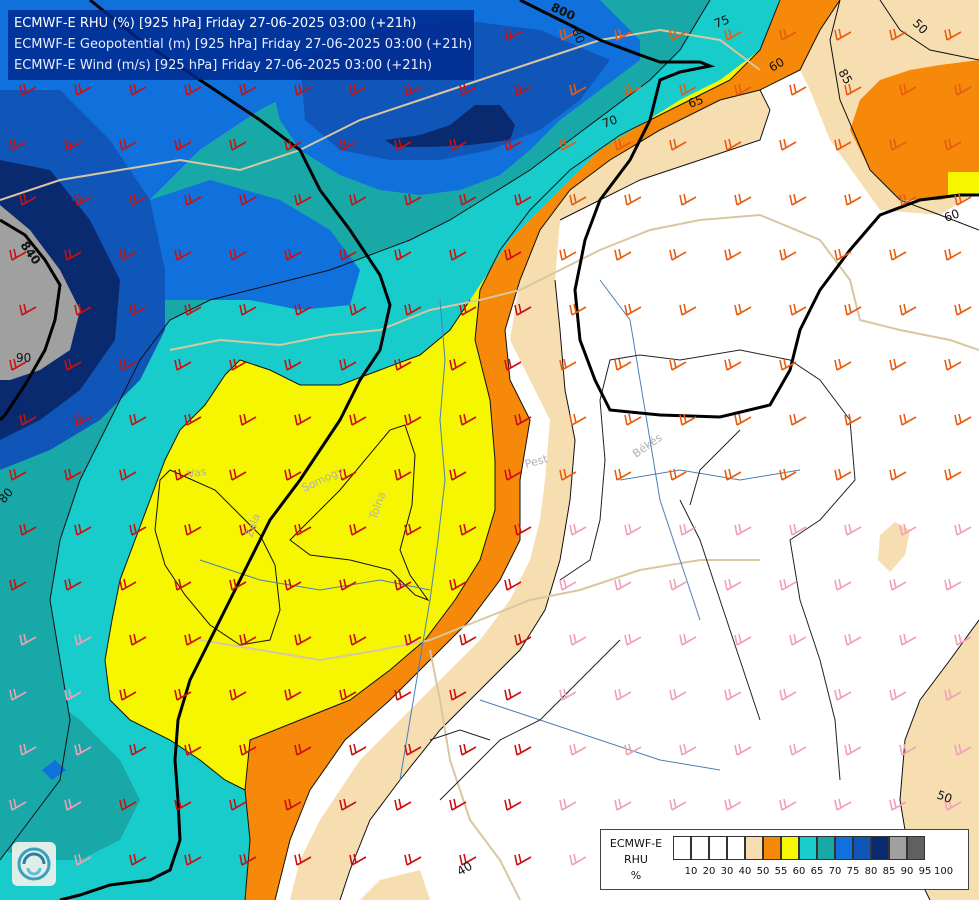  What do you see at coordinates (904, 115) in the screenshot?
I see `rhu-contour-ne` at bounding box center [904, 115].